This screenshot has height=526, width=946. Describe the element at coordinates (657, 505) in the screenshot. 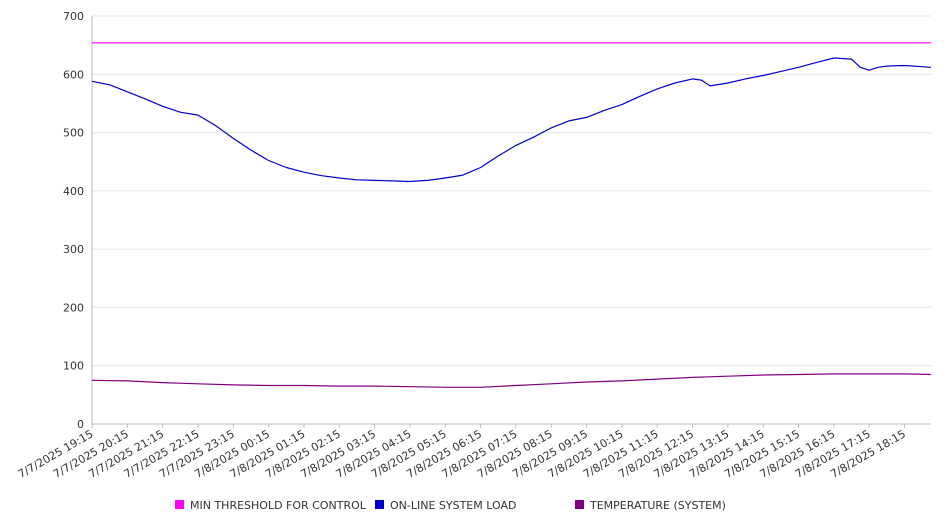

I see `legend-label: TEMPERATURE (SYSTEM)` at that location.